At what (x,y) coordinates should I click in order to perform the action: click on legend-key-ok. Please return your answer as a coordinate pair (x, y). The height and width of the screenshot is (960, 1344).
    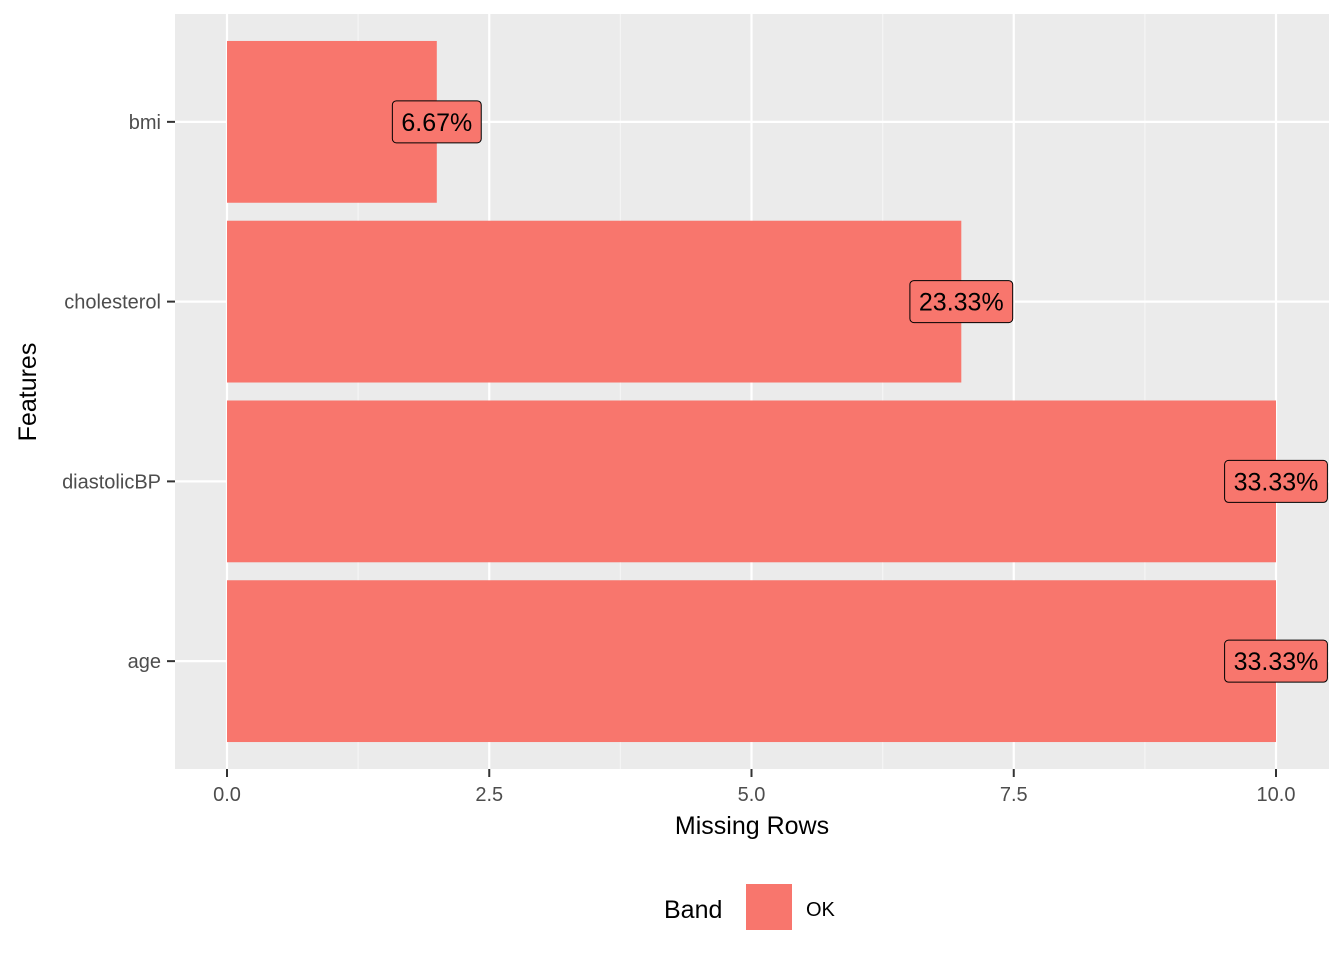
    Looking at the image, I should click on (769, 907).